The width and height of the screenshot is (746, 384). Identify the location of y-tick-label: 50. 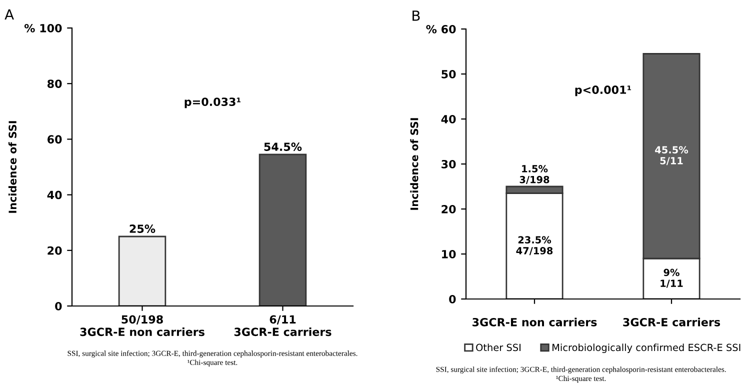
(449, 74).